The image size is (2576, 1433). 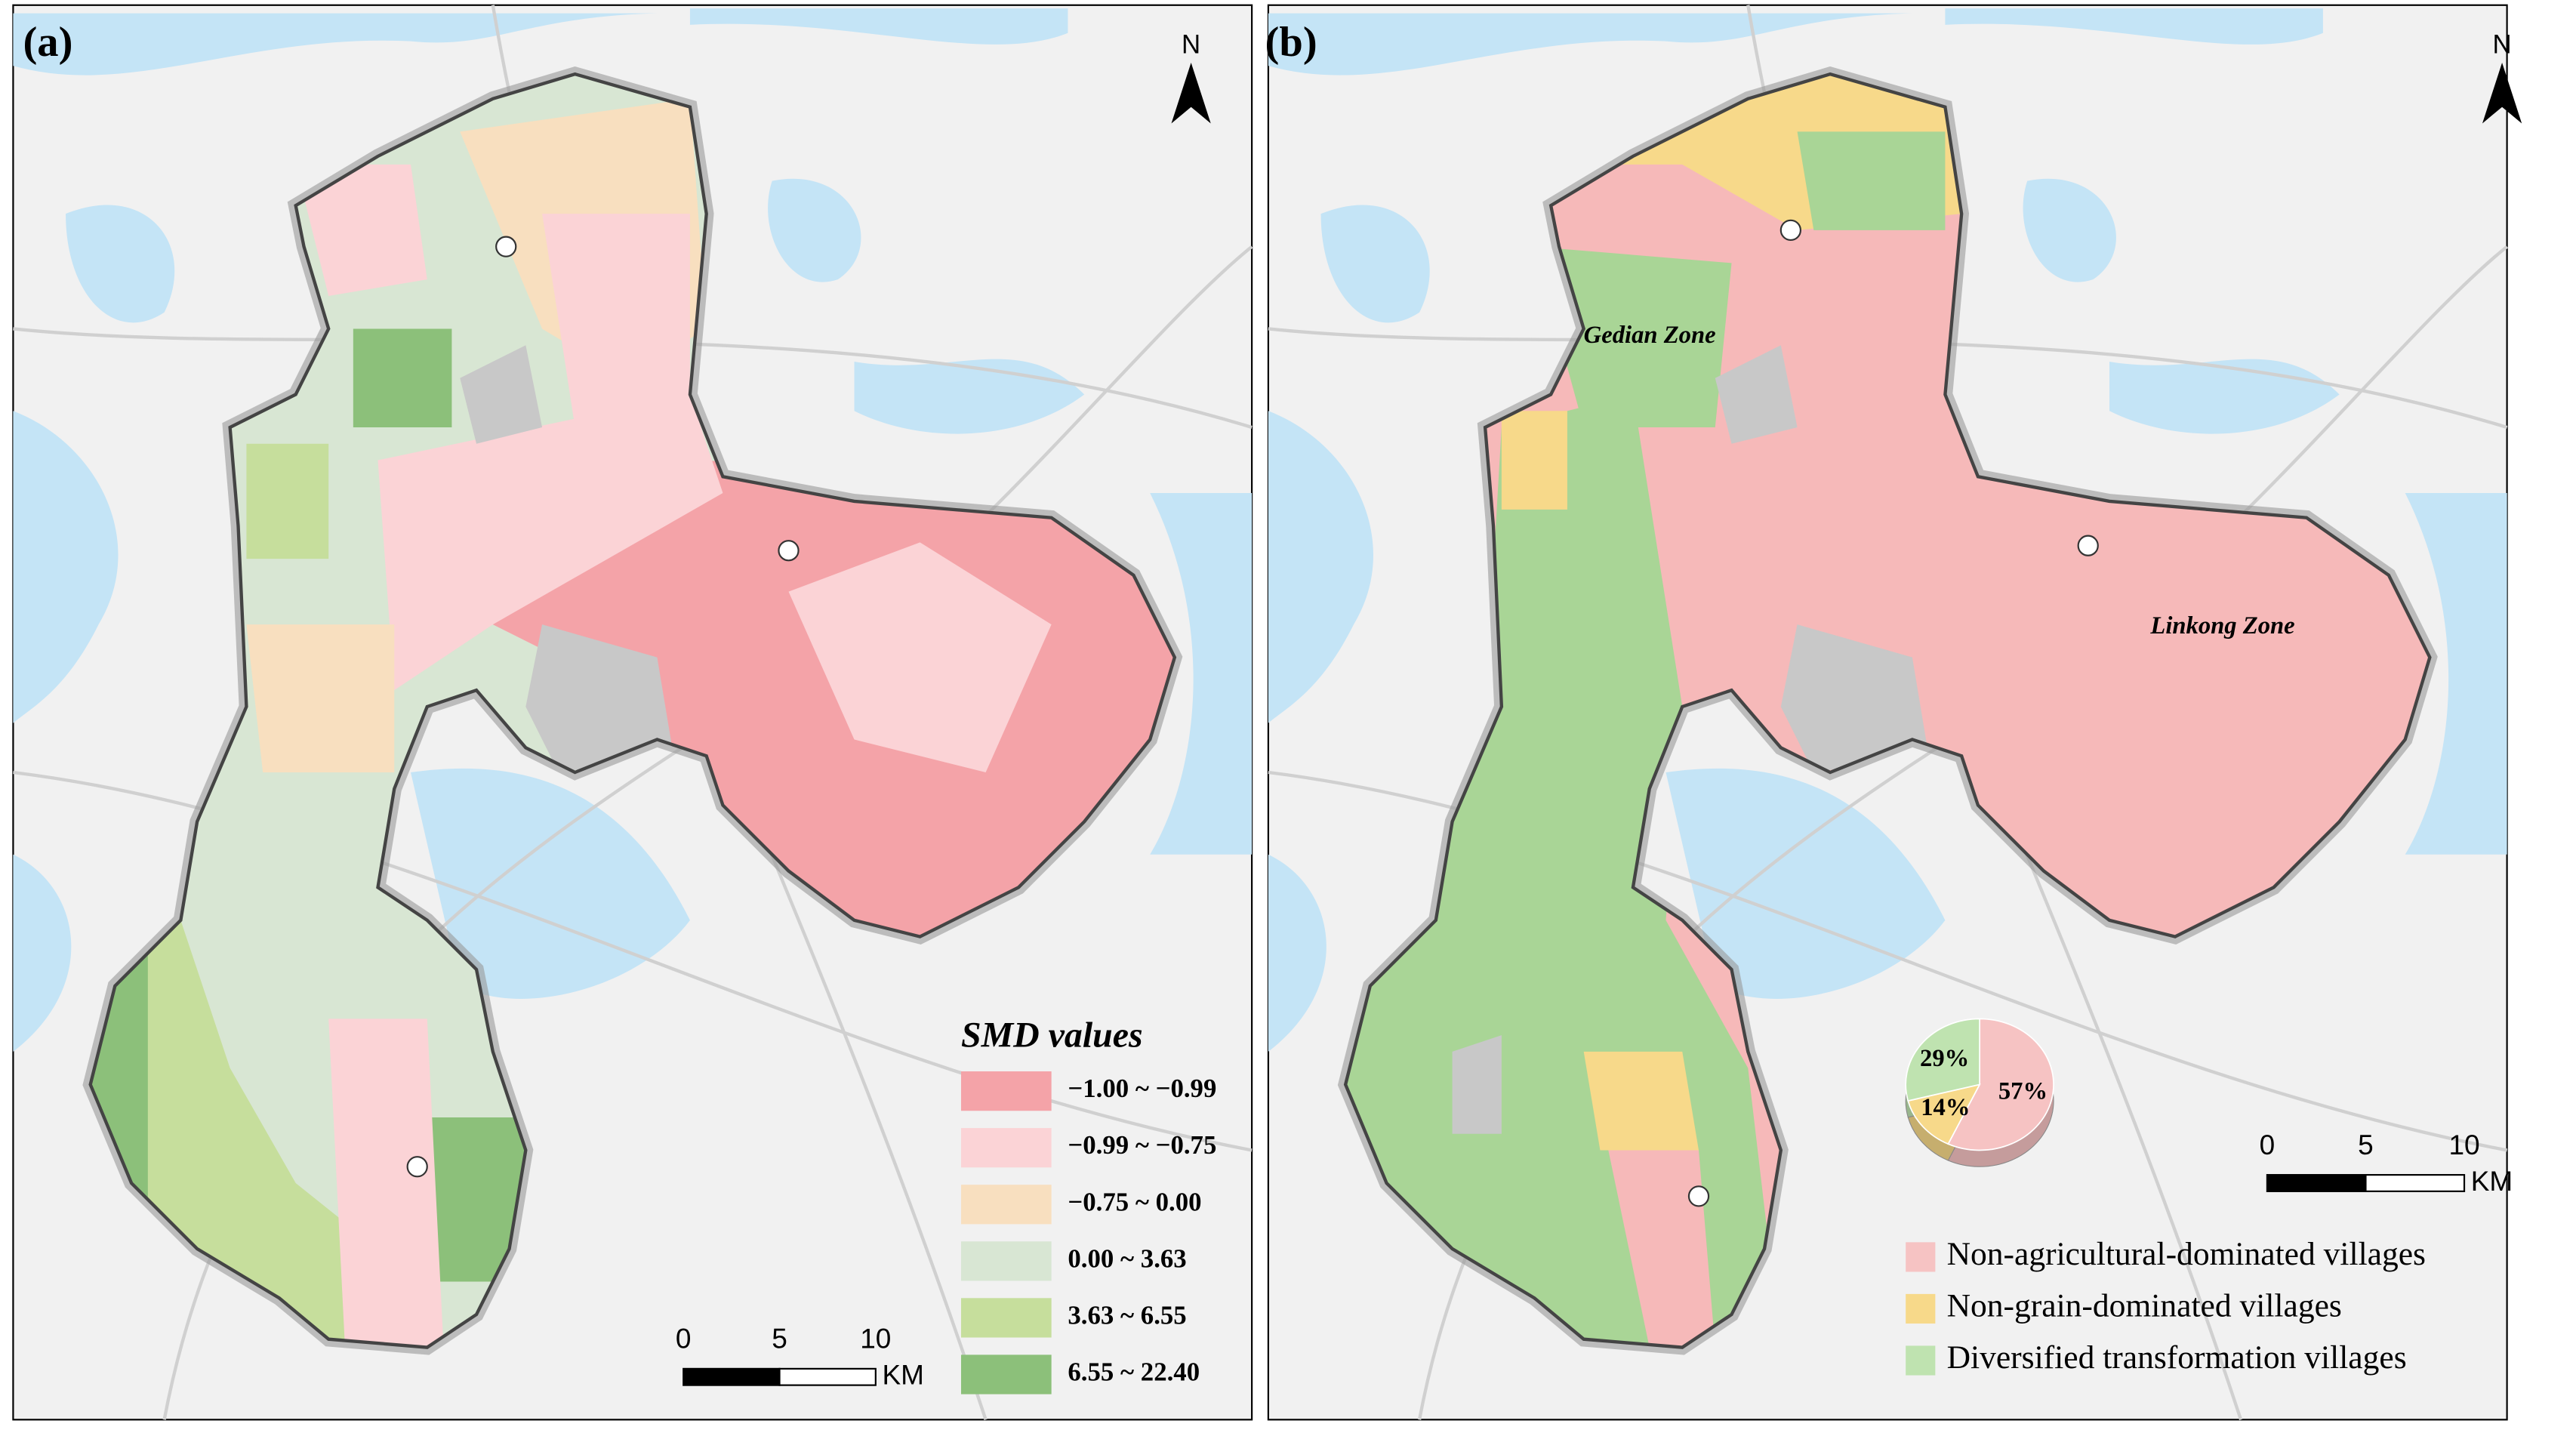 What do you see at coordinates (2221, 625) in the screenshot?
I see `zone-label: Linkong Zone` at bounding box center [2221, 625].